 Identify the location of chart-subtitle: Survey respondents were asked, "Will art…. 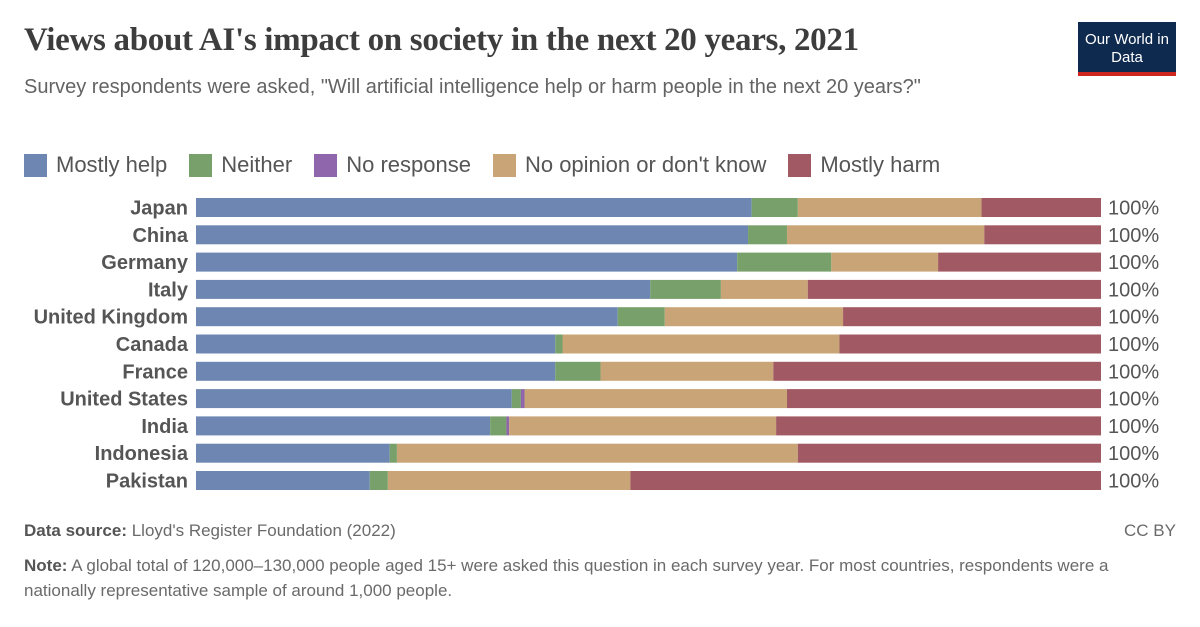
(472, 87).